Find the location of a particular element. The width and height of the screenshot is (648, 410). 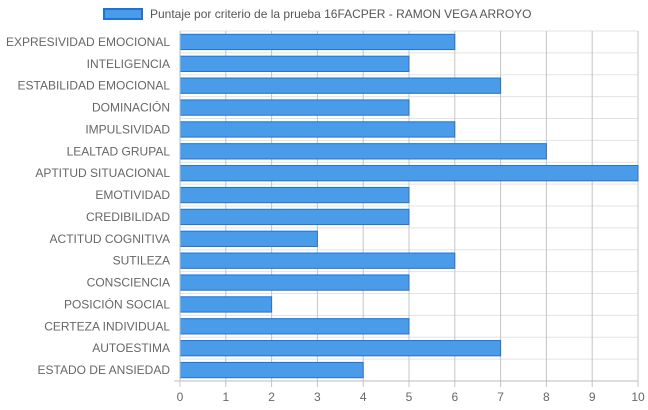

category-label: POSICIÓN SOCIAL is located at coordinates (117, 303).